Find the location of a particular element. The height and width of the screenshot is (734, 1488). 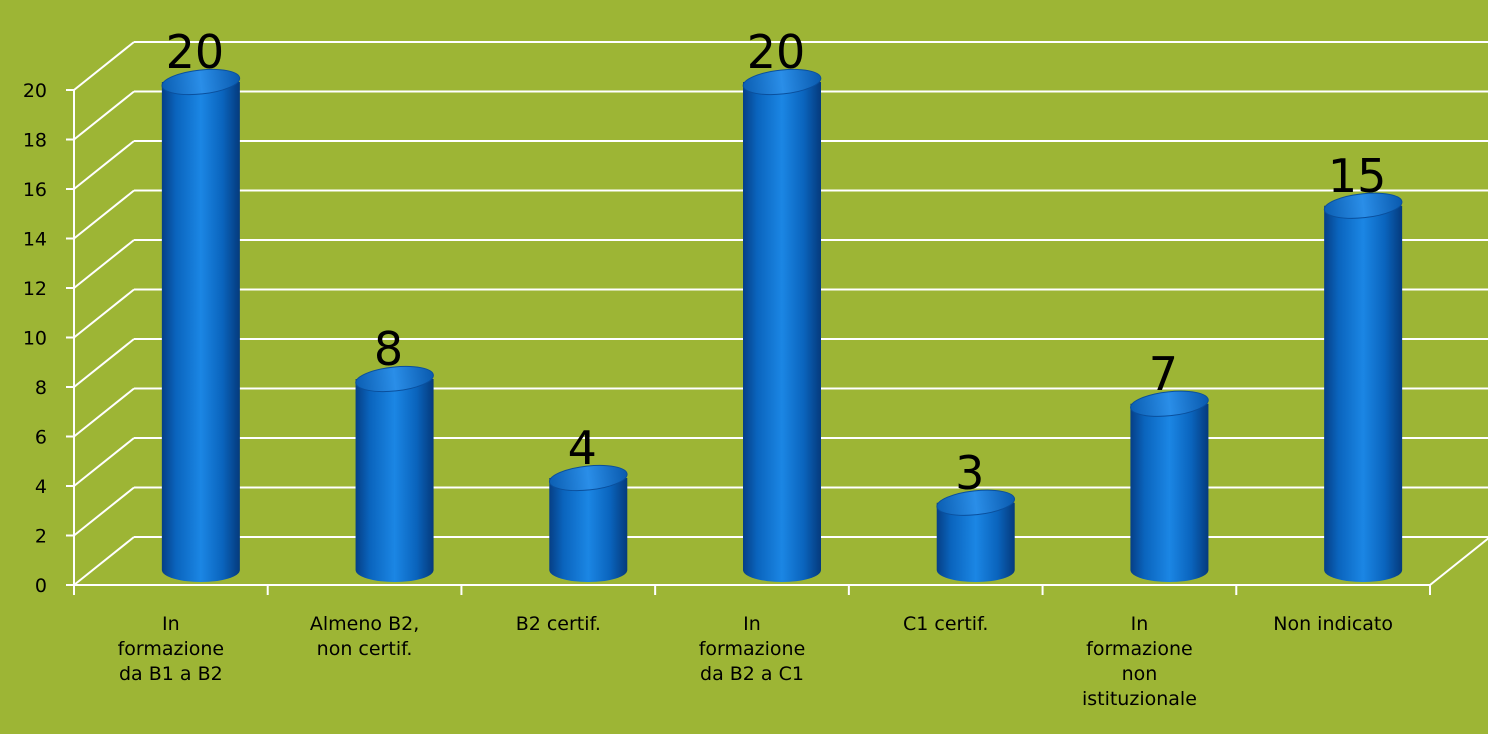

category-label: B2 certif. is located at coordinates (558, 624).